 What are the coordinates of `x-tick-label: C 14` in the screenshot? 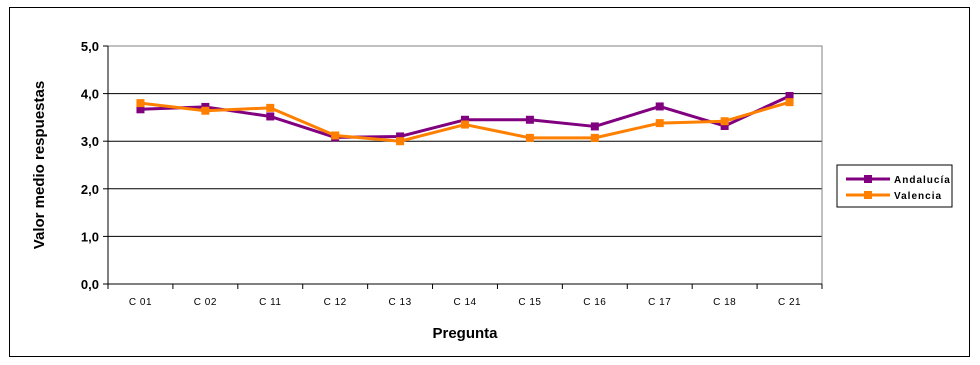 It's located at (464, 302).